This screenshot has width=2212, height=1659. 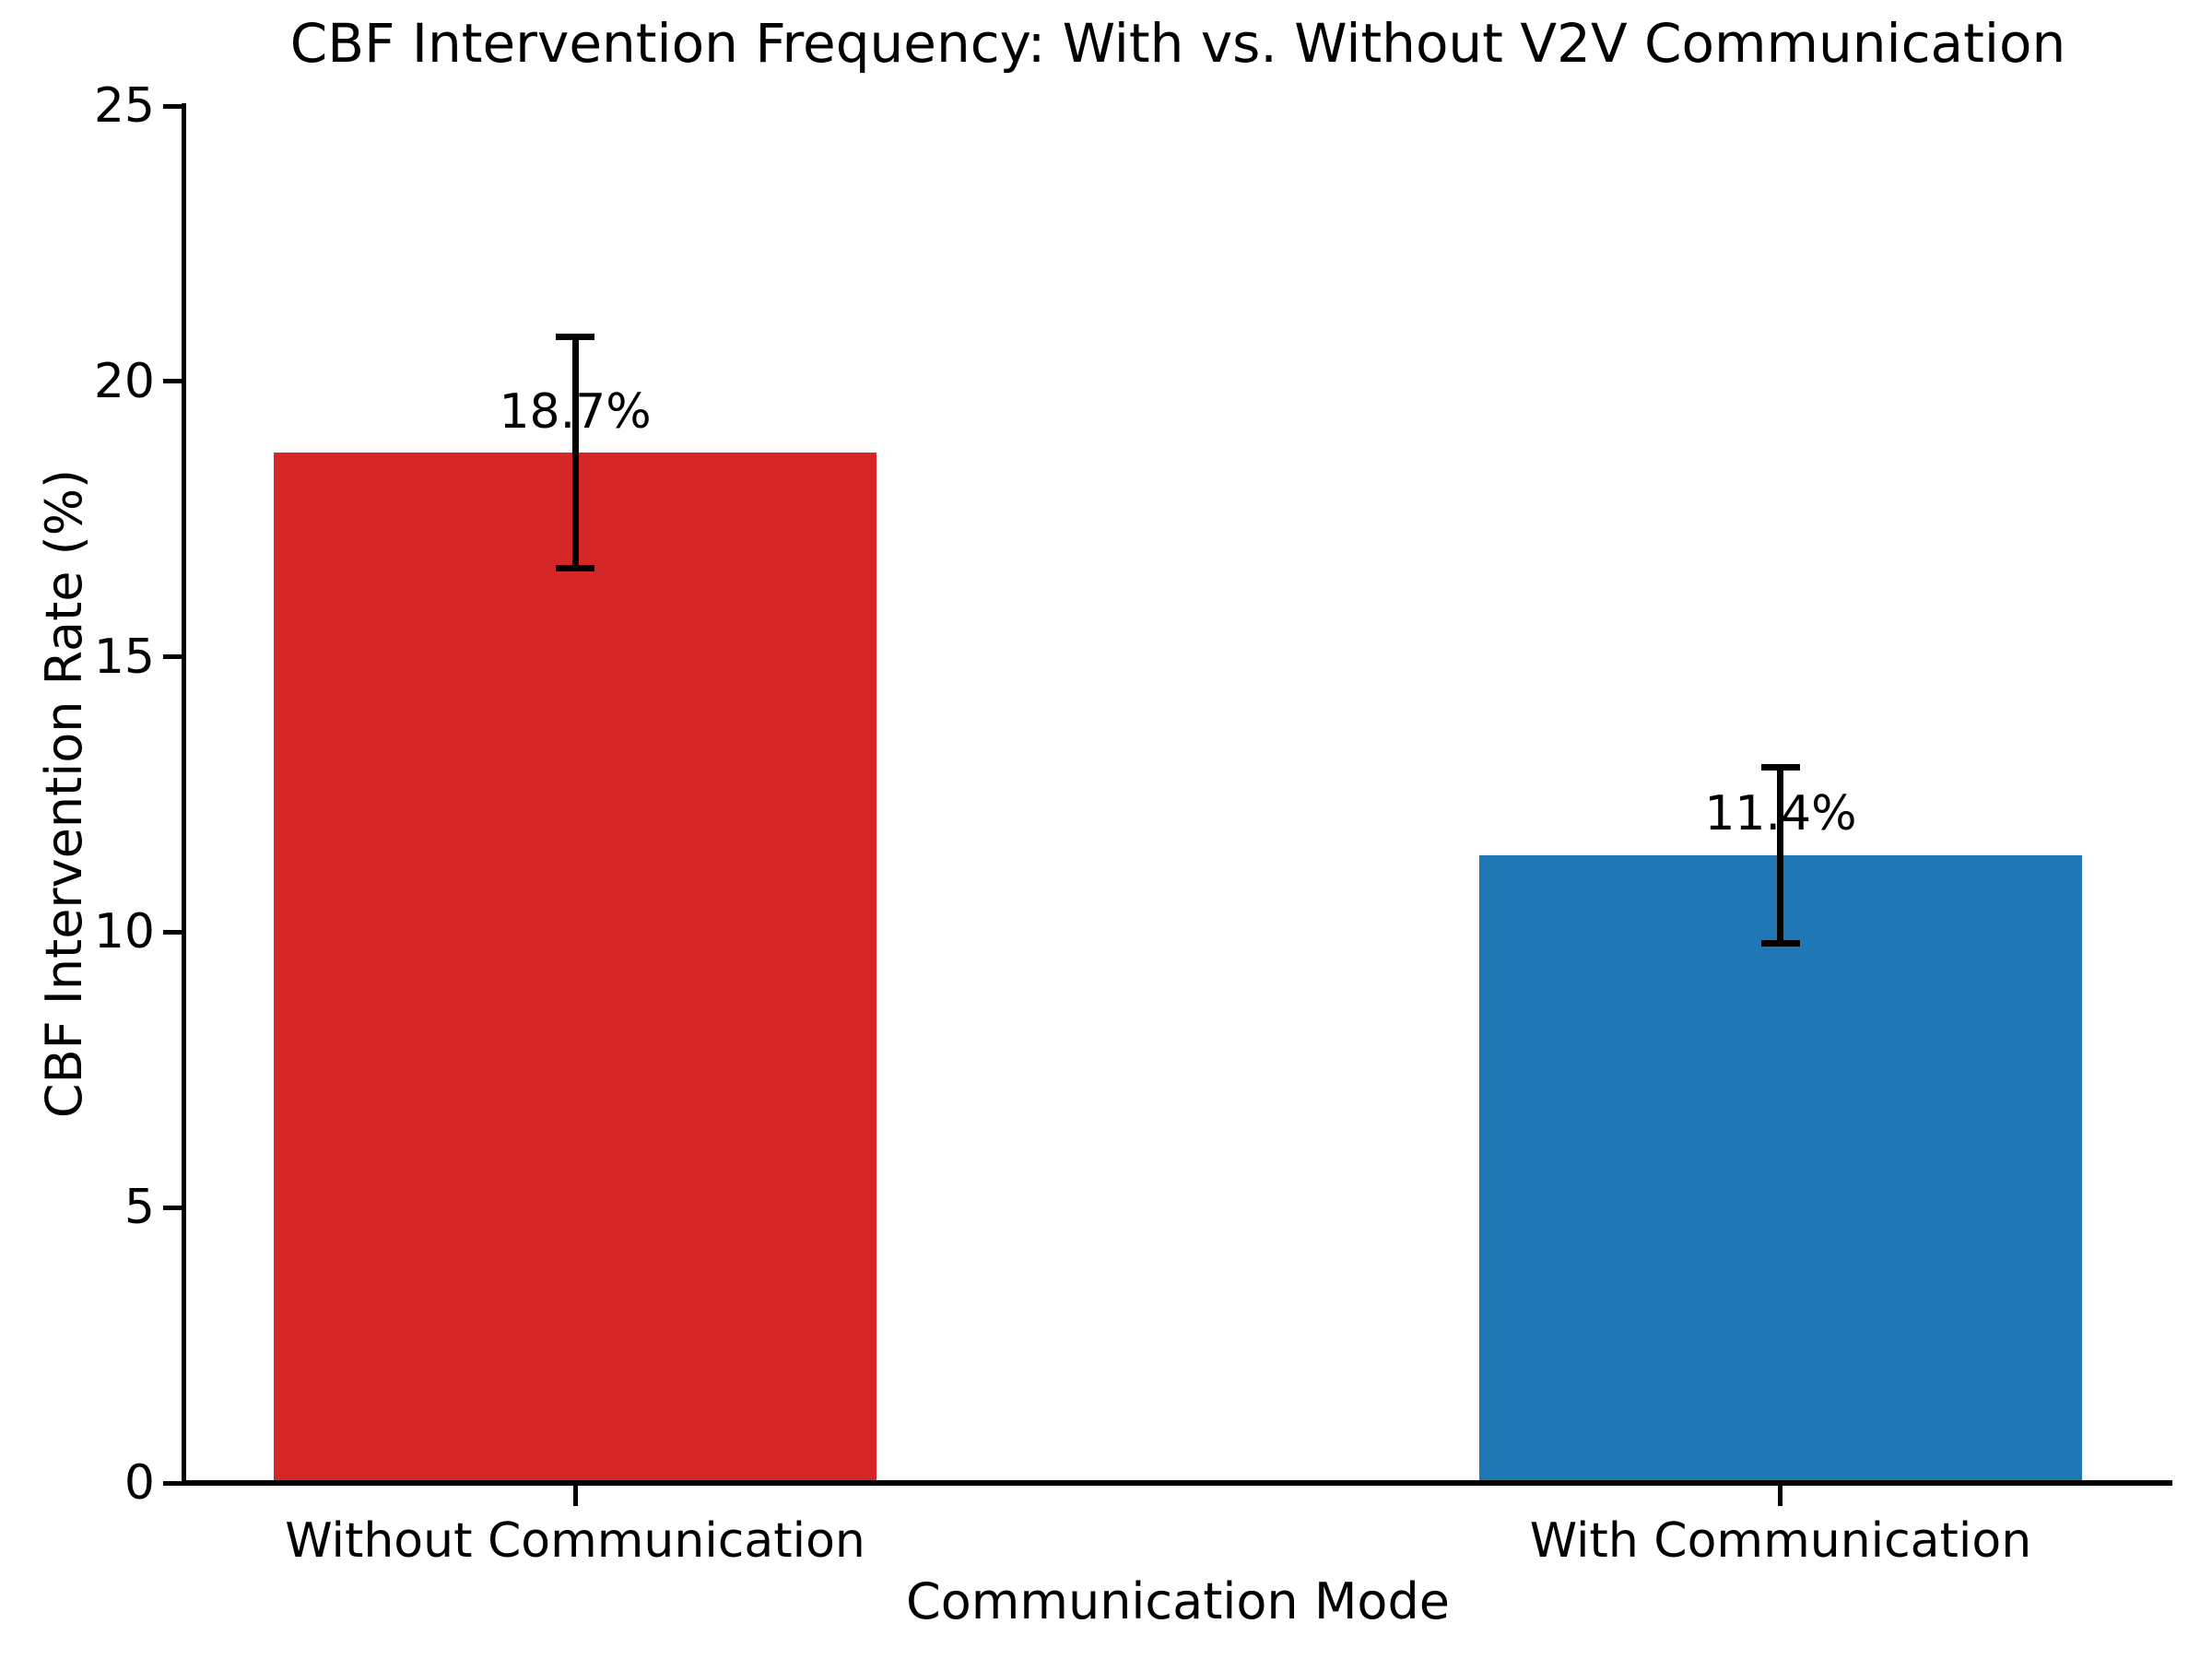 I want to click on y-tick-label: 5, so click(x=139, y=1208).